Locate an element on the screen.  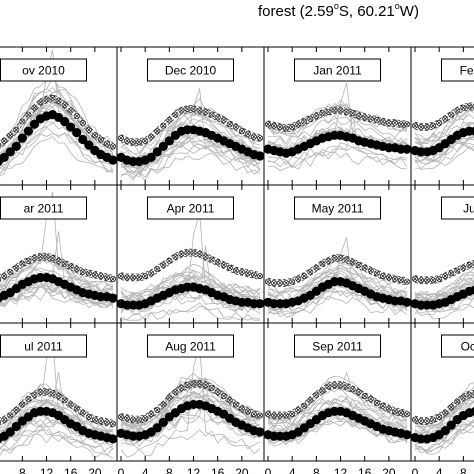
panel-10: Aug 2011 is located at coordinates (190, 392).